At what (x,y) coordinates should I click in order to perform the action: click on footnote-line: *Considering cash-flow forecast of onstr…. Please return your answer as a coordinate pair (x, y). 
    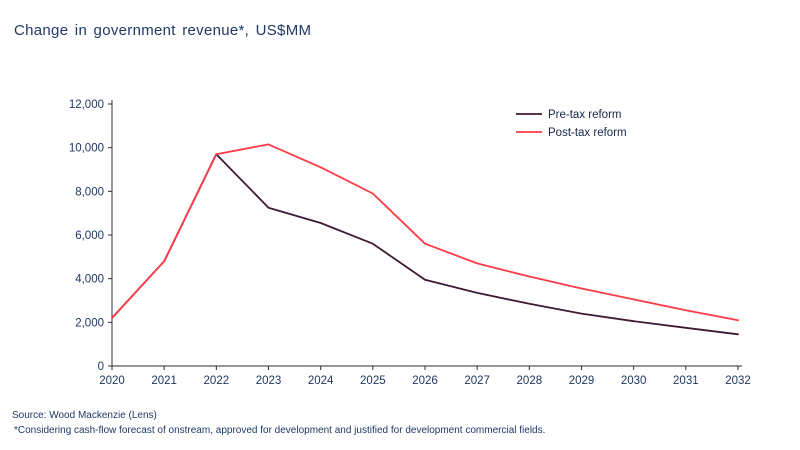
    Looking at the image, I should click on (280, 430).